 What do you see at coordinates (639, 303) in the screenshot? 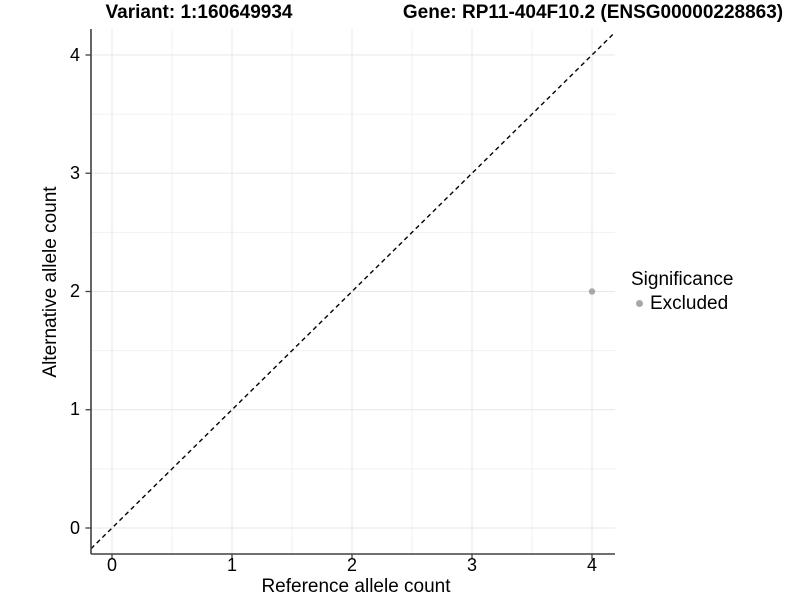
I see `excluded-point-icon` at bounding box center [639, 303].